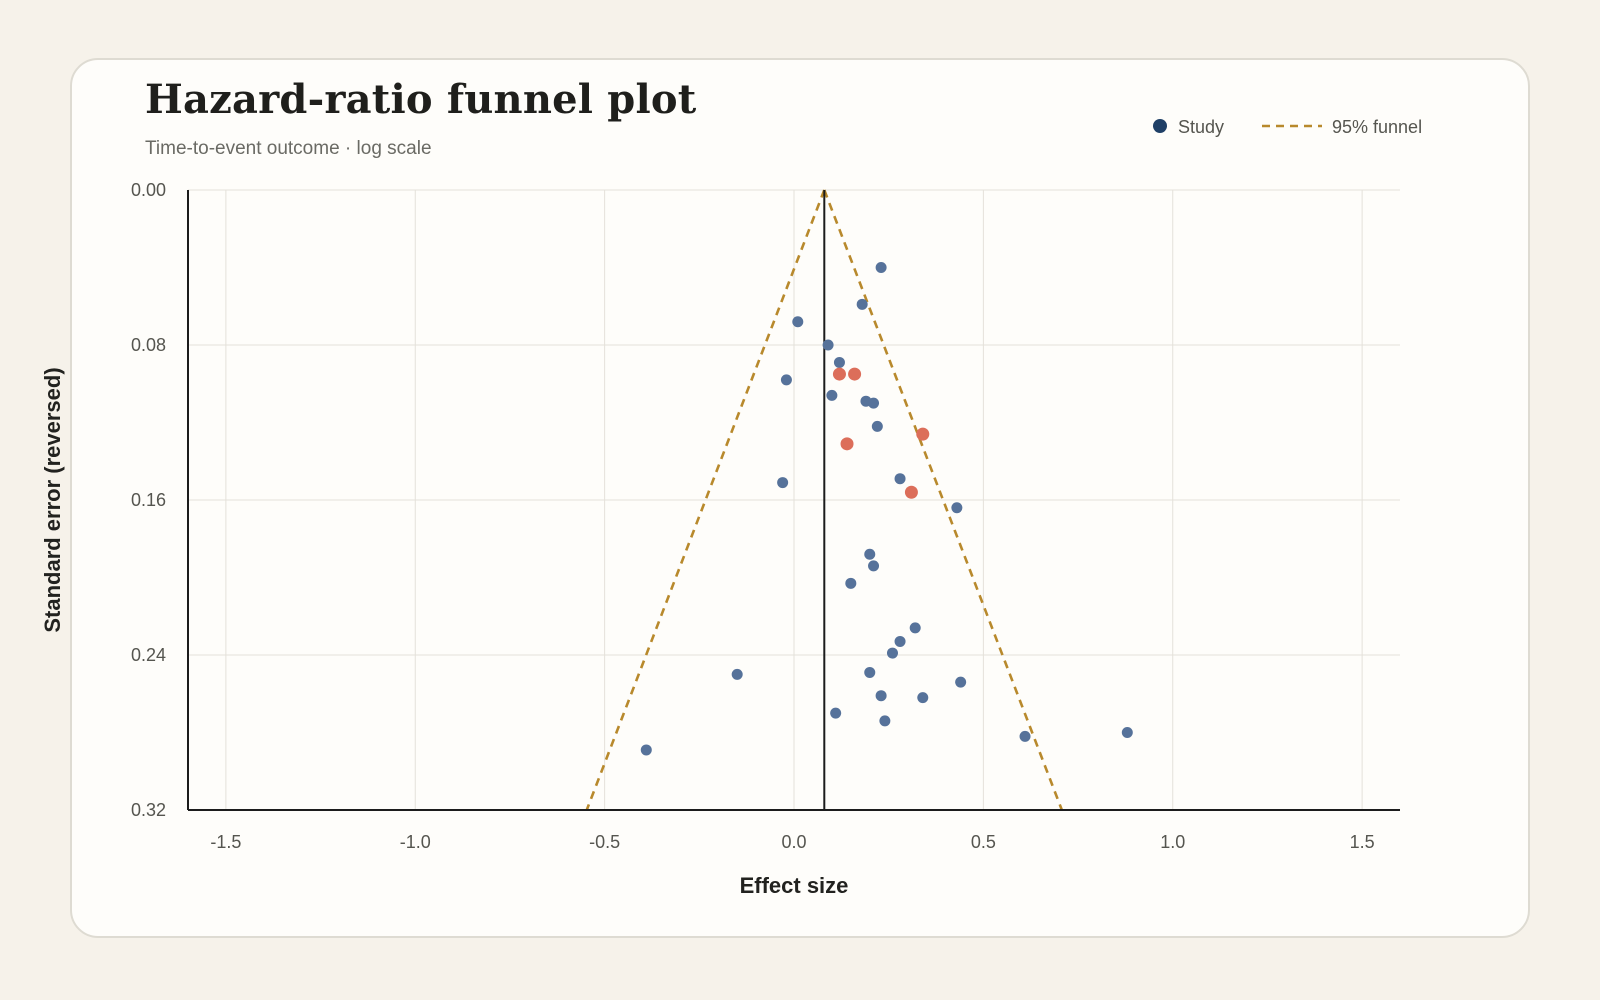 The width and height of the screenshot is (1600, 1000). Describe the element at coordinates (288, 148) in the screenshot. I see `chart-subtitle: Time-to-event outcome · log scale` at that location.